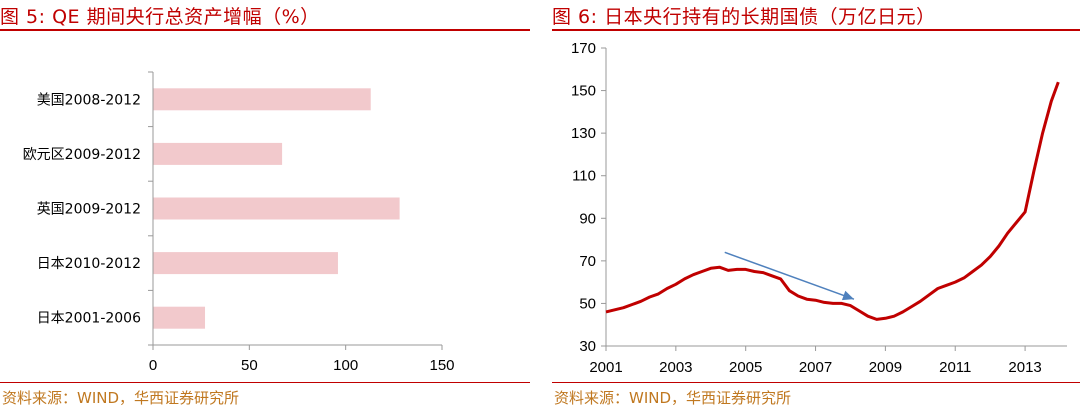  I want to click on right-source-rule, so click(816, 382).